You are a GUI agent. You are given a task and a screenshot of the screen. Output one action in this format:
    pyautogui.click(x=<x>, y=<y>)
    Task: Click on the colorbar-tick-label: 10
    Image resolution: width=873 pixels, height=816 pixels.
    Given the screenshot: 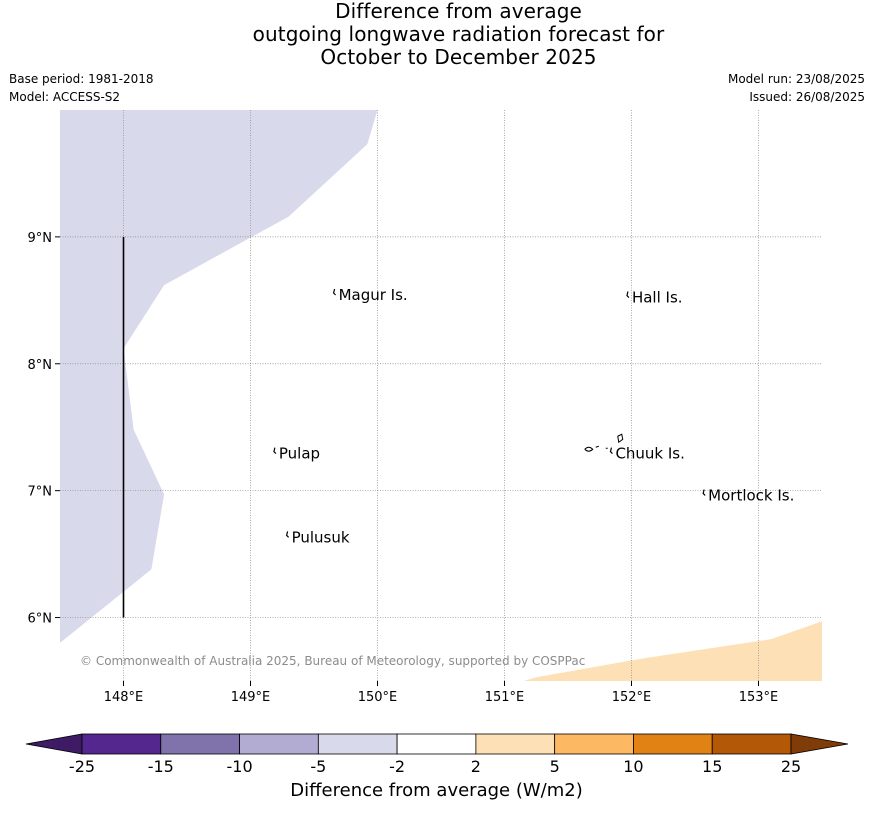 What is the action you would take?
    pyautogui.click(x=633, y=766)
    